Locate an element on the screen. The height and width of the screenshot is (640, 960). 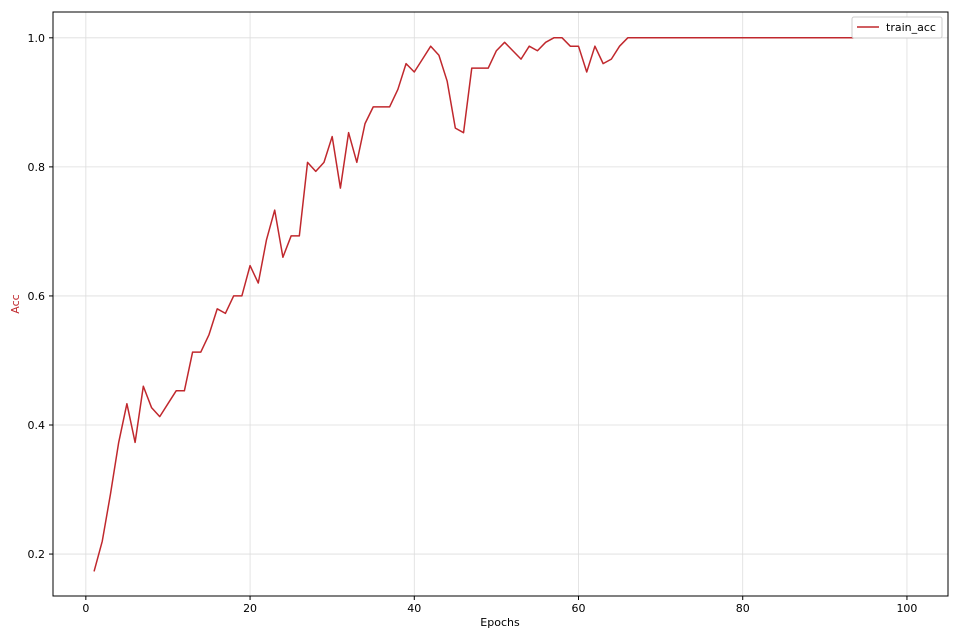
y-tick-label: 0.2 is located at coordinates (37, 554).